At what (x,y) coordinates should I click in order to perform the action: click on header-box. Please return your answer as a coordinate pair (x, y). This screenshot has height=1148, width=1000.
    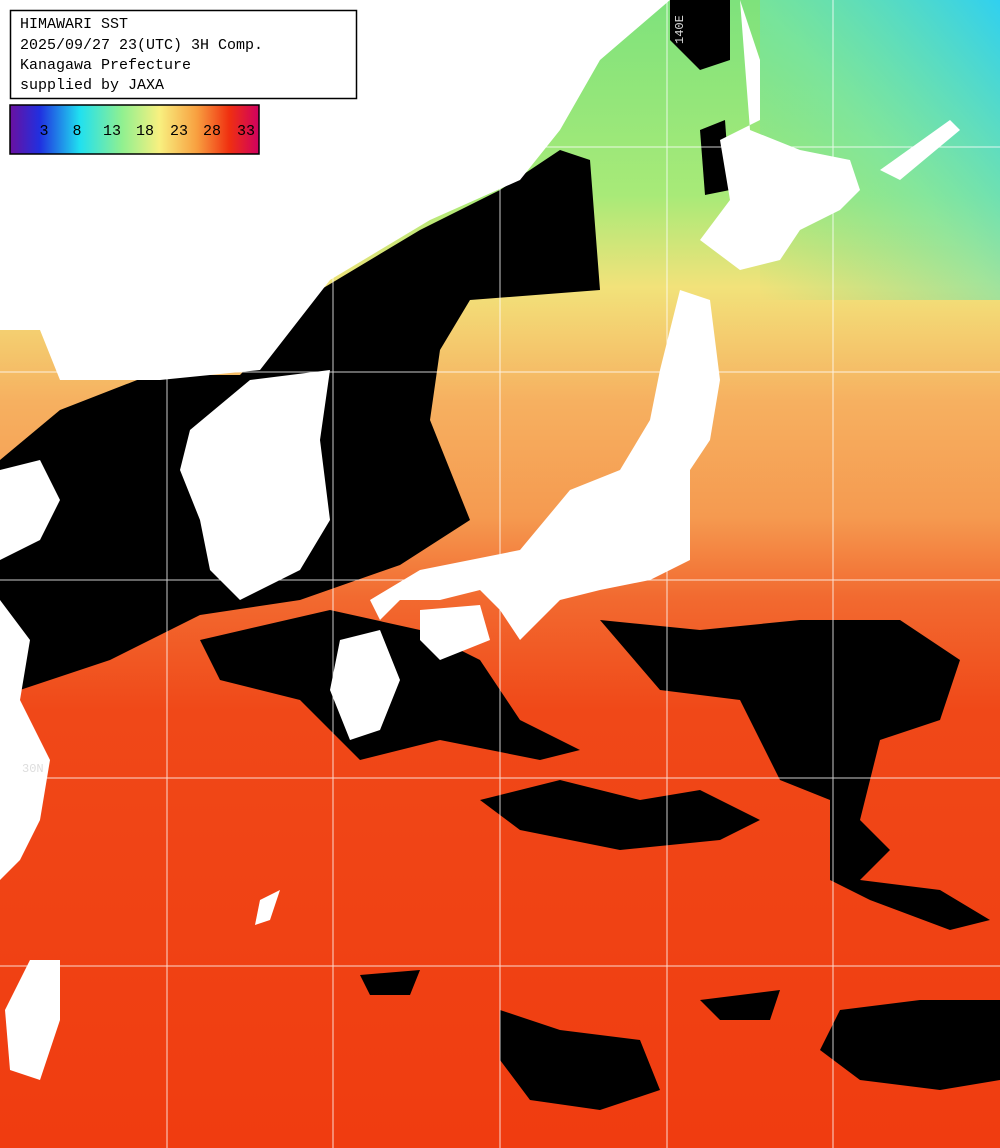
    Looking at the image, I should click on (183, 54).